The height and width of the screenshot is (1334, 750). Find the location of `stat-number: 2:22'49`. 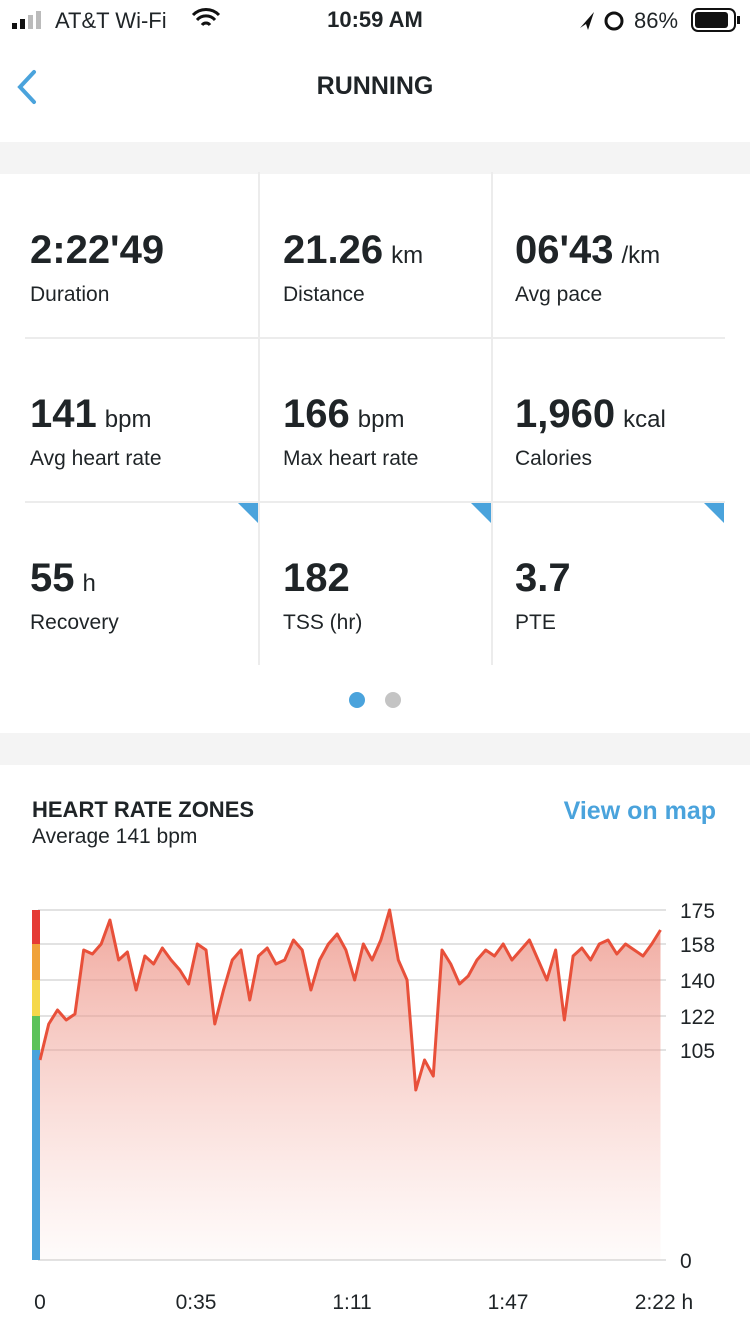

stat-number: 2:22'49 is located at coordinates (97, 250).